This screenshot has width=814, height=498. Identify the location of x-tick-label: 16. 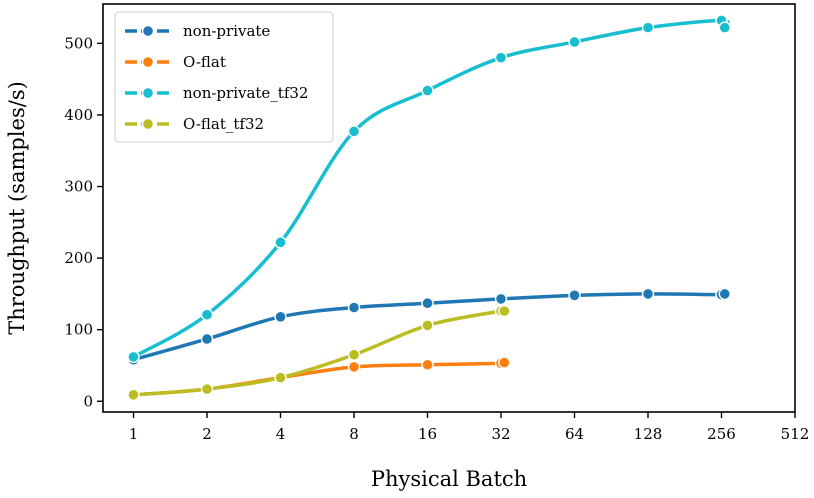
(427, 434).